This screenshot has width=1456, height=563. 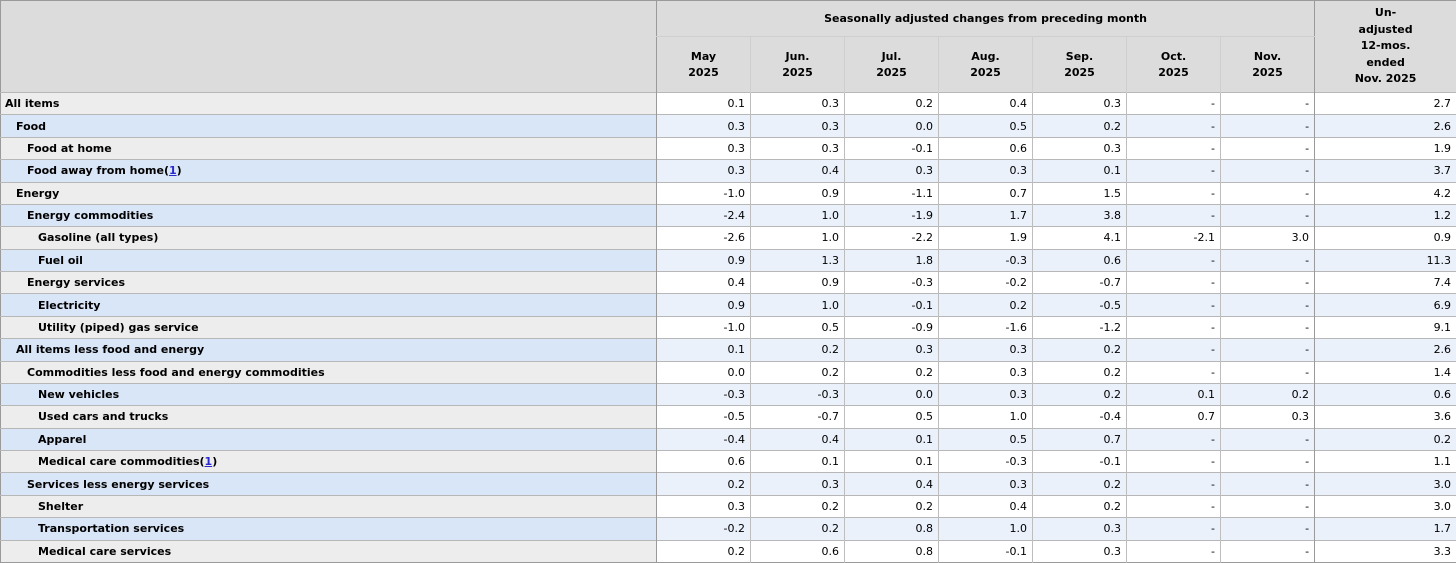 What do you see at coordinates (703, 193) in the screenshot?
I see `value-cell: -1.0` at bounding box center [703, 193].